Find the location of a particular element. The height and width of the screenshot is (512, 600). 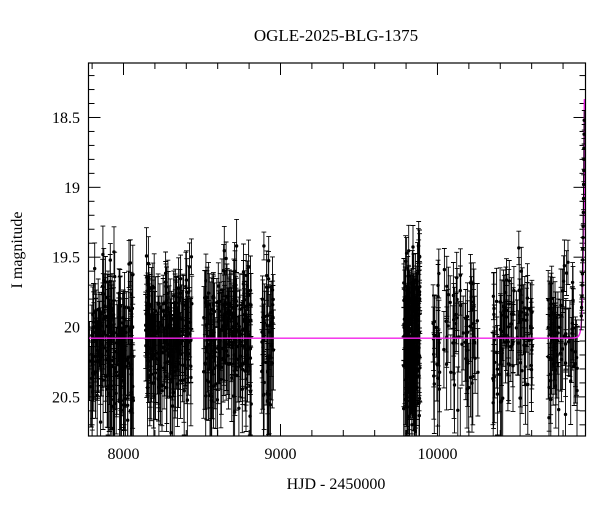

y-axis-label: I magnitude is located at coordinates (17, 250).